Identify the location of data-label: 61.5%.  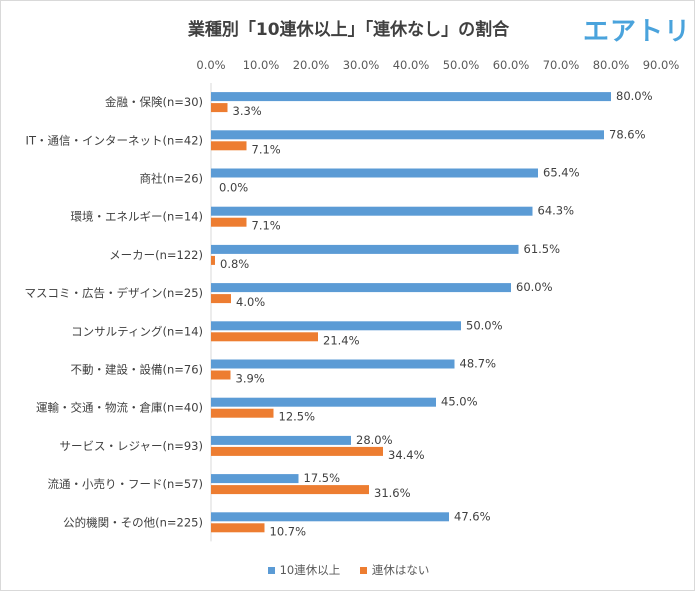
(542, 249).